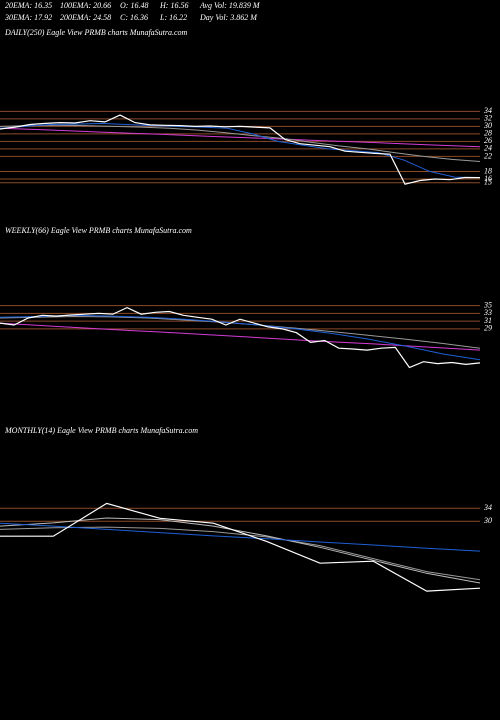  What do you see at coordinates (230, 5) in the screenshot?
I see `stat-label: Avg Vol: 19.839 M` at bounding box center [230, 5].